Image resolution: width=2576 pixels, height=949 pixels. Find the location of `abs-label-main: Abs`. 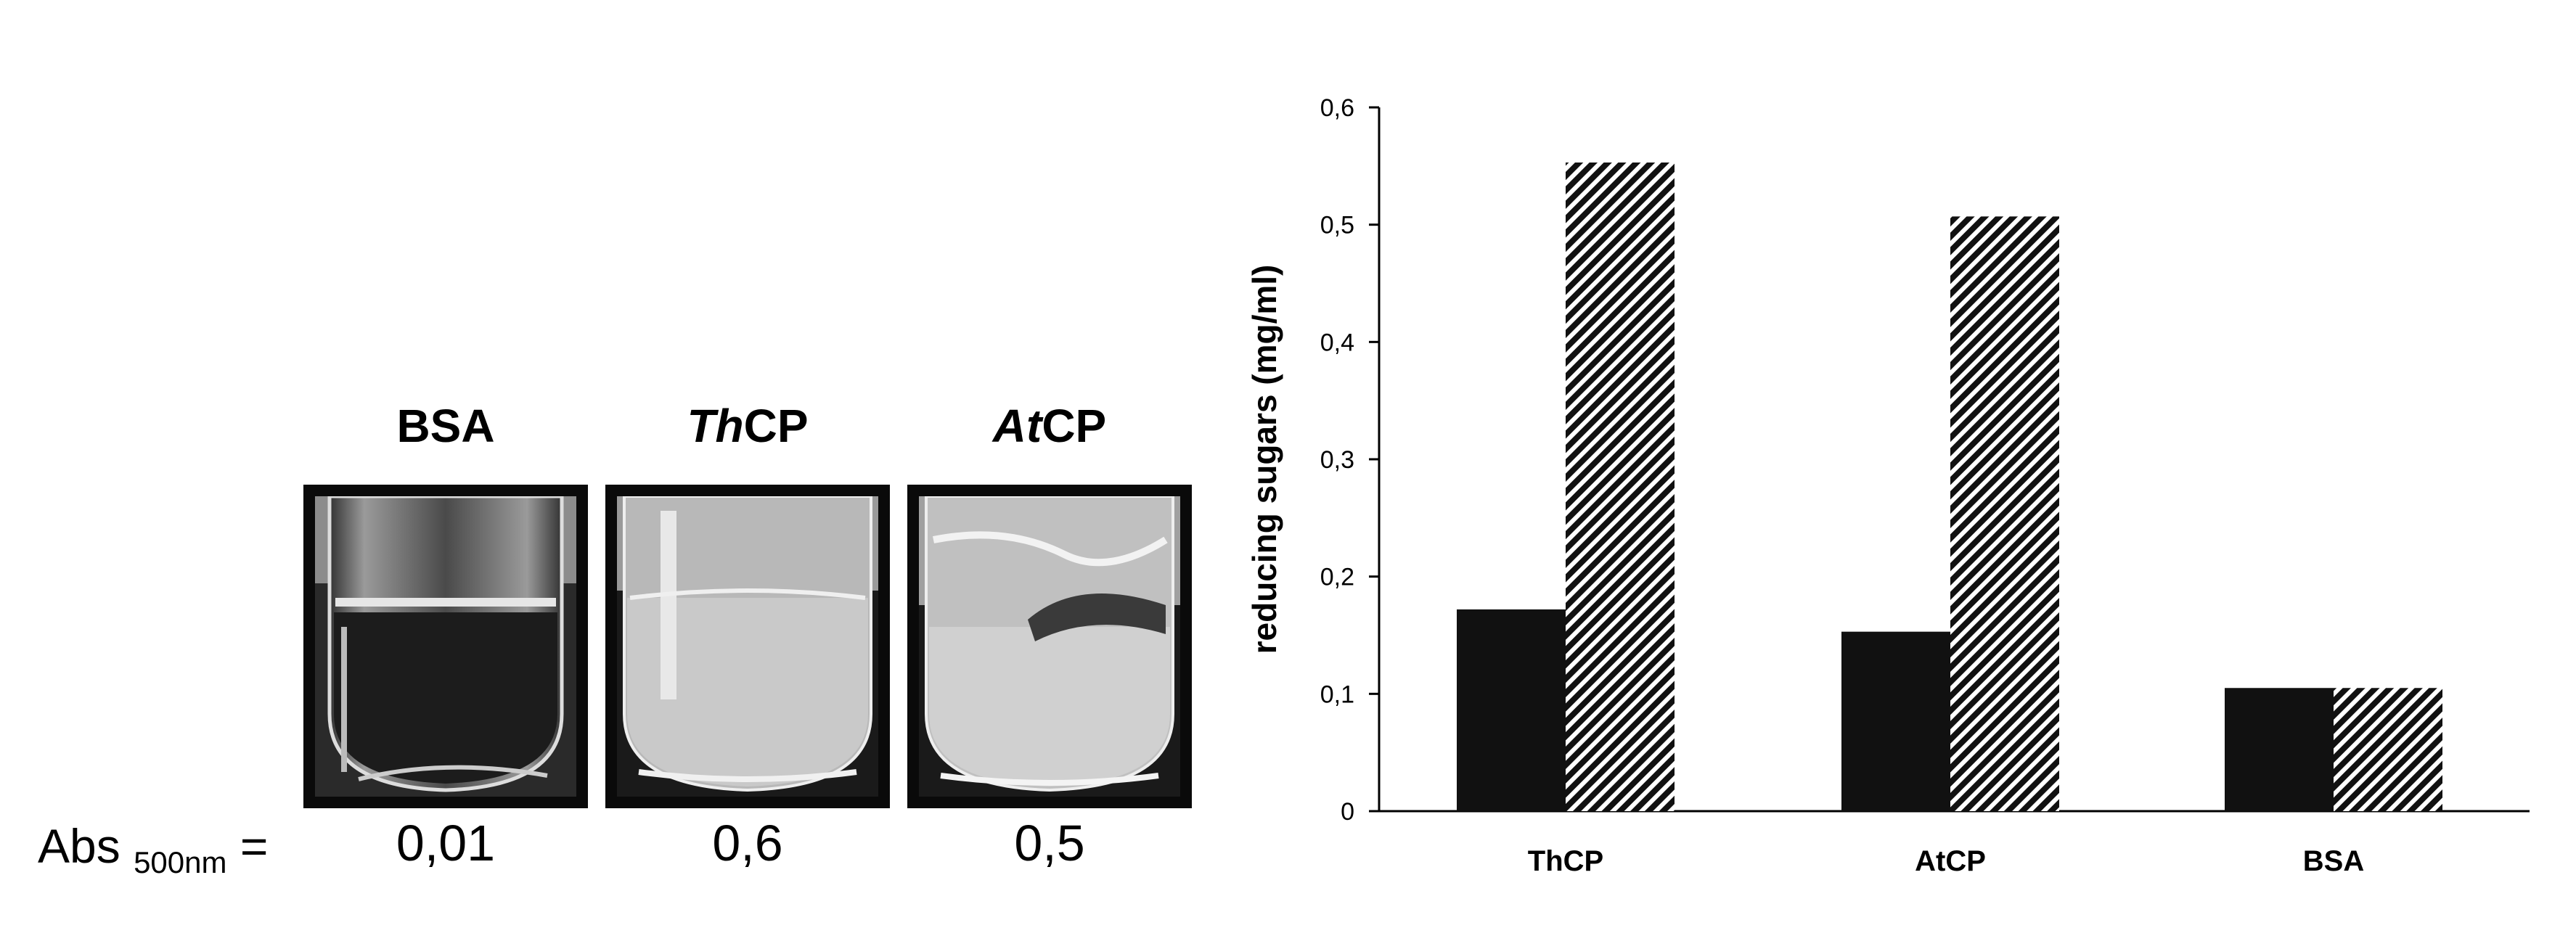

abs-label-main: Abs is located at coordinates (79, 846).